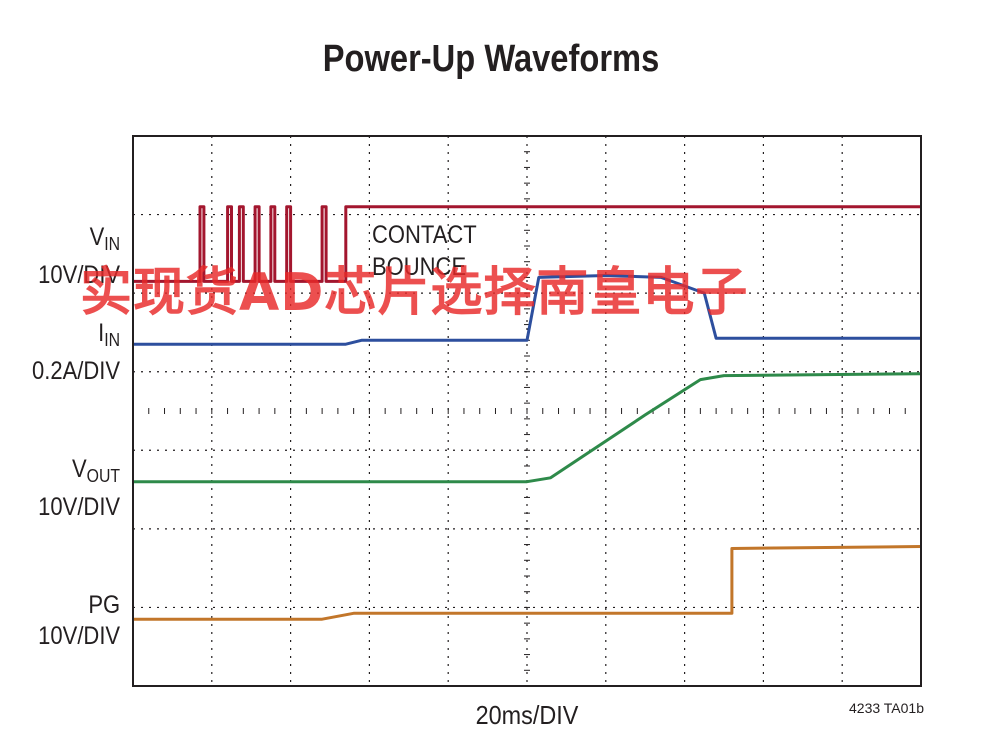  I want to click on vin-label: VIN 10V/DIV, so click(79, 256).